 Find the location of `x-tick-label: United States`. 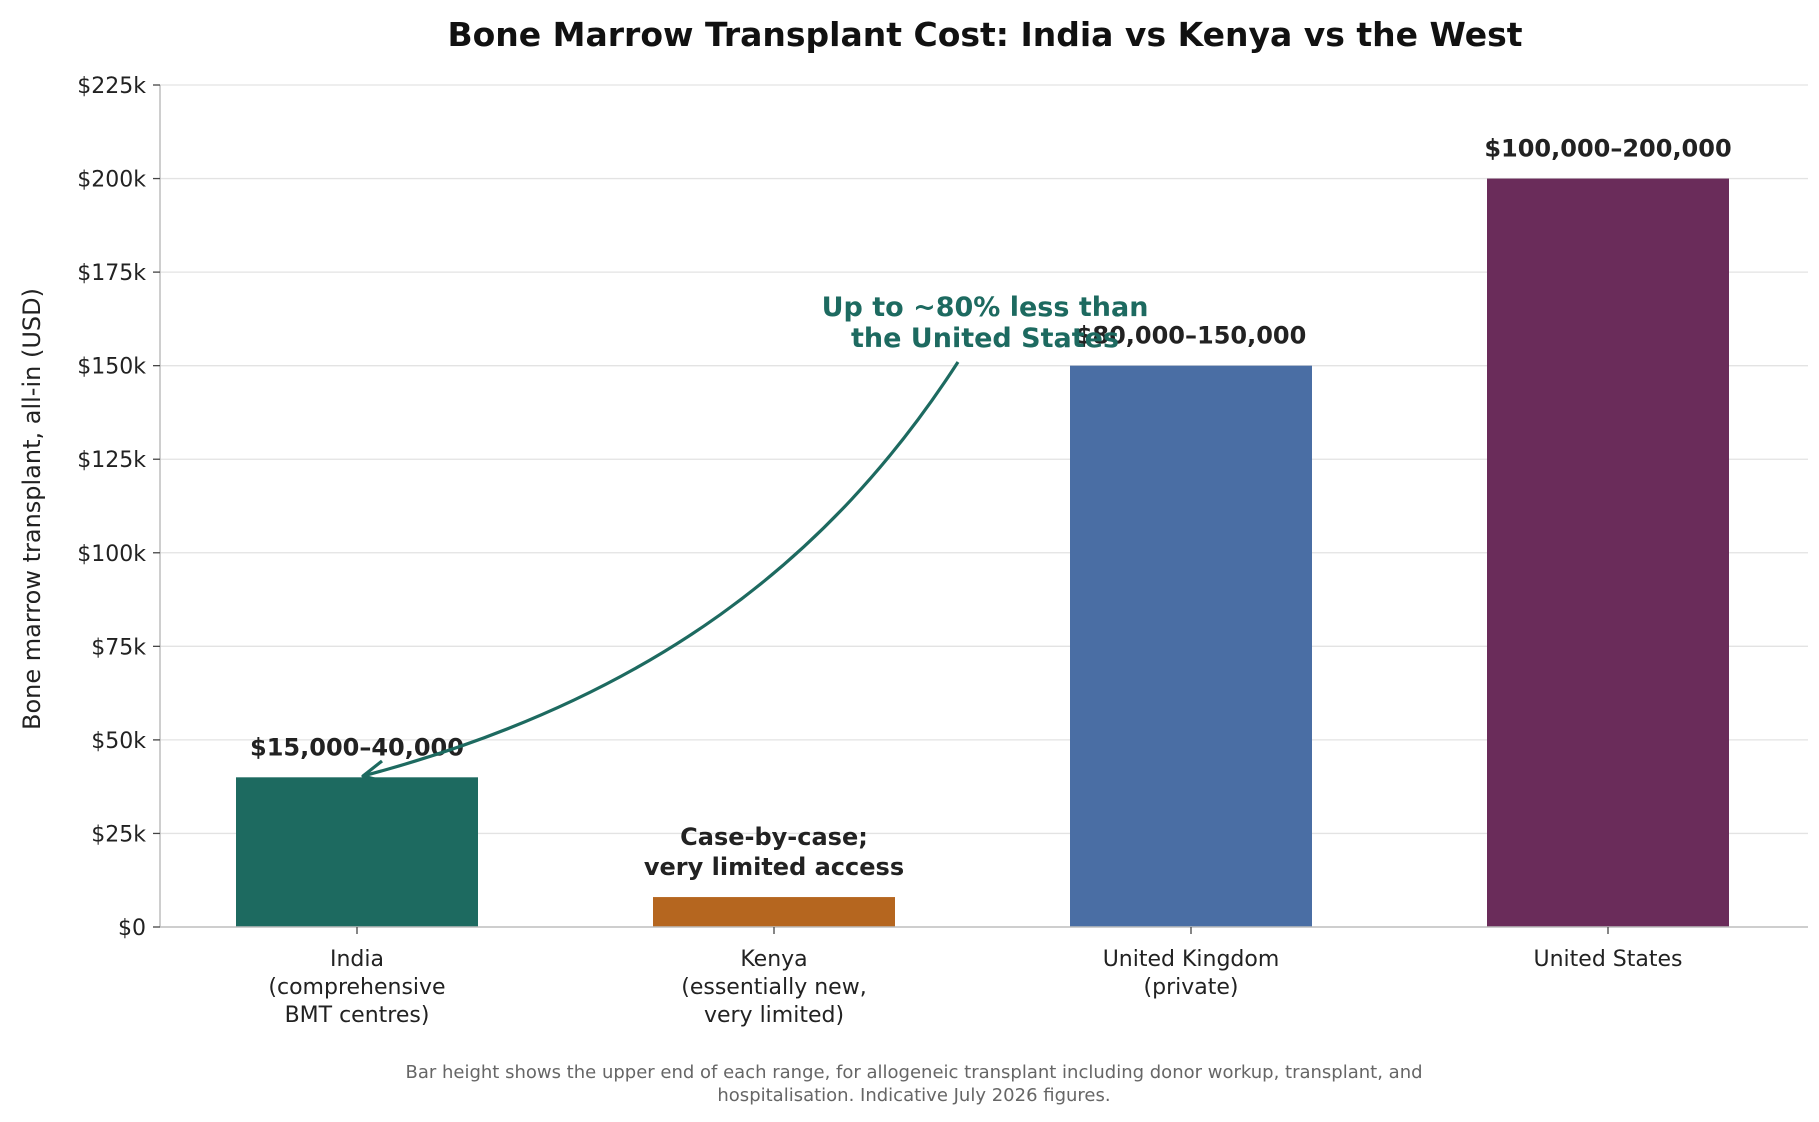

x-tick-label: United States is located at coordinates (1608, 959).